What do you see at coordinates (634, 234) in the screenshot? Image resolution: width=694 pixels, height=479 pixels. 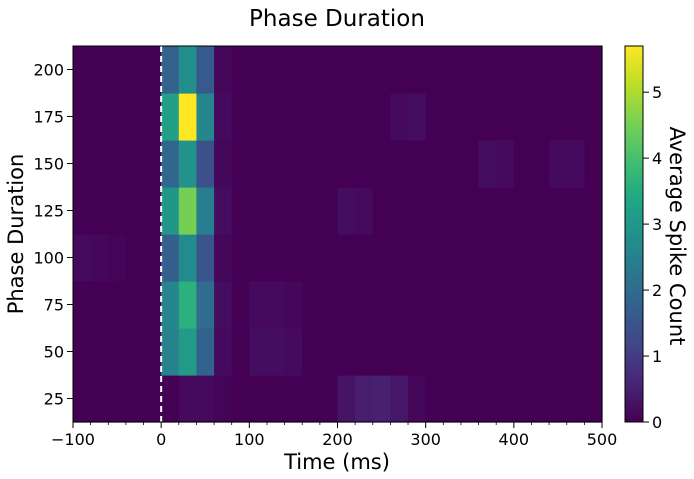 I see `colorbar` at bounding box center [634, 234].